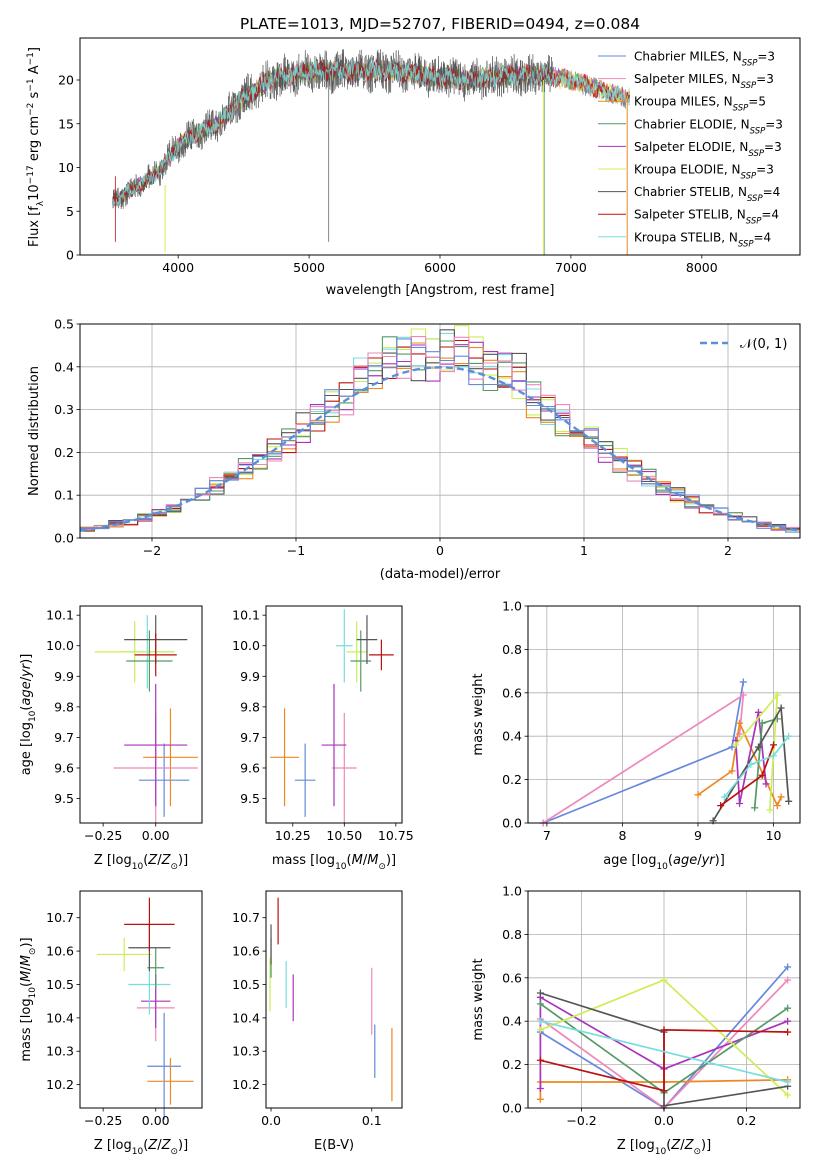 The image size is (819, 1170). Describe the element at coordinates (246, 1017) in the screenshot. I see `y-tick-label: 10.4` at that location.